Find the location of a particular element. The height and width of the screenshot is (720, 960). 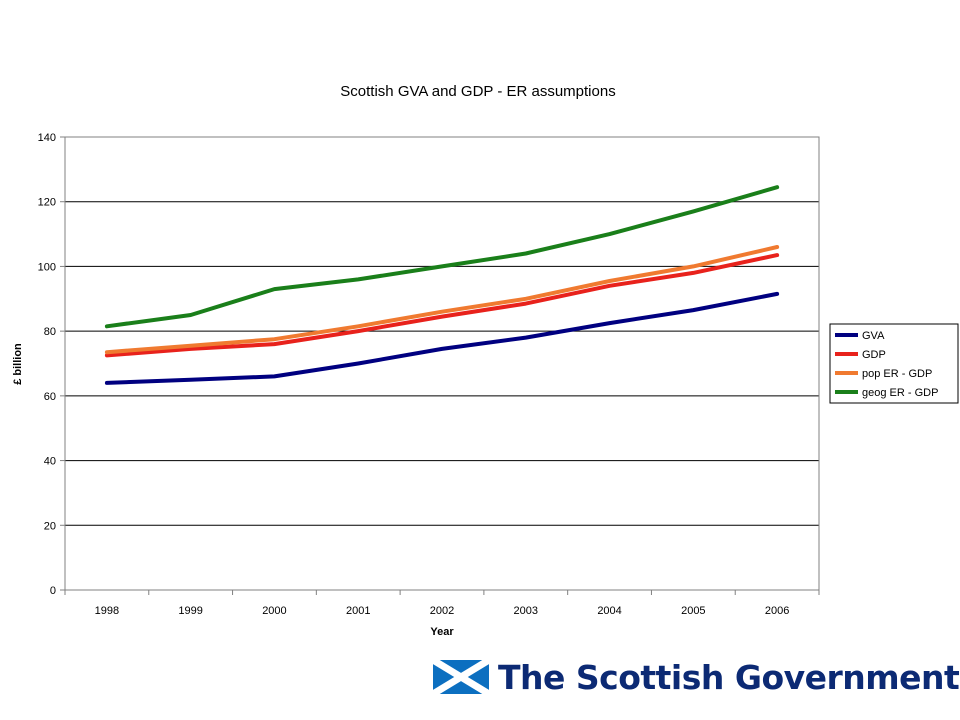

legend-entry: GDP is located at coordinates (874, 355).